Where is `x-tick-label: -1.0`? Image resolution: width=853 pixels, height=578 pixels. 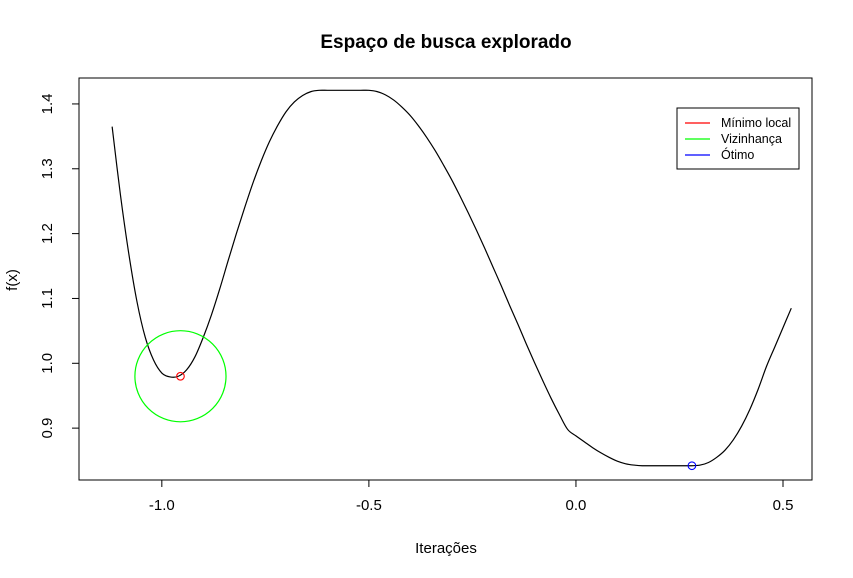
x-tick-label: -1.0 is located at coordinates (162, 505).